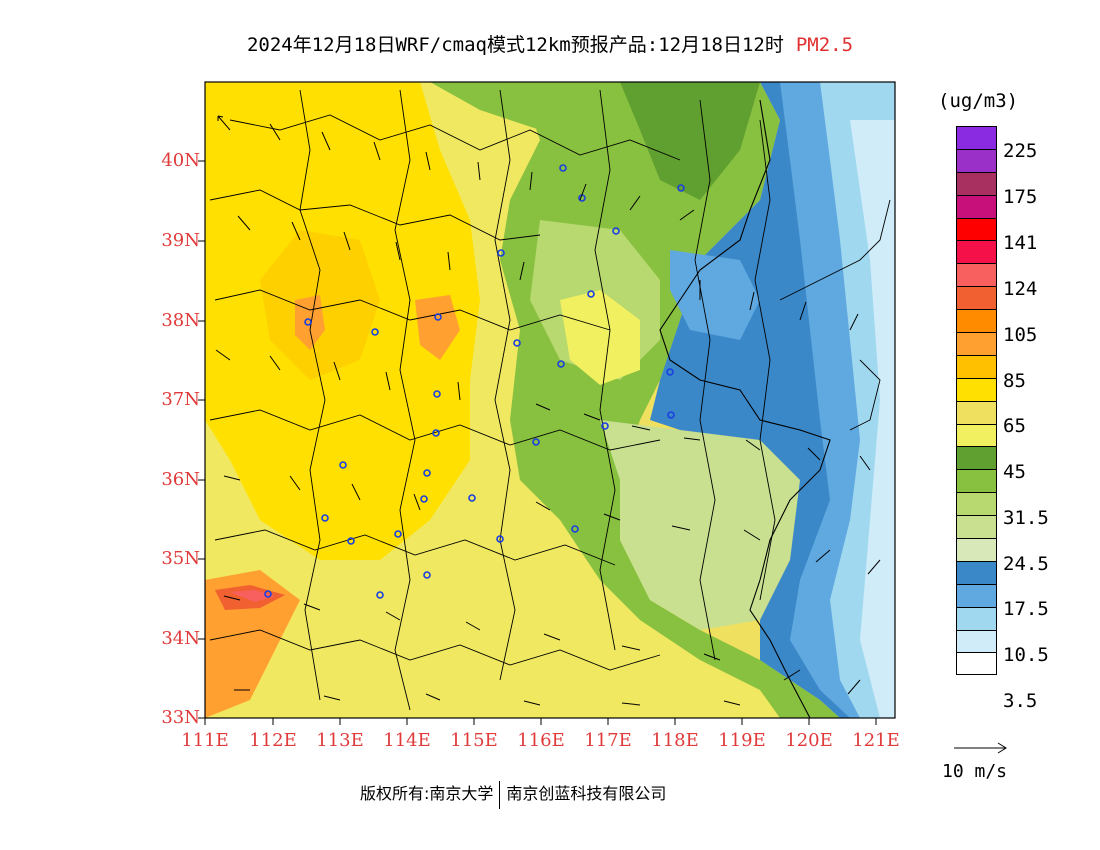 The width and height of the screenshot is (1100, 850). Describe the element at coordinates (180, 717) in the screenshot. I see `lat-label-33n: 33N` at that location.